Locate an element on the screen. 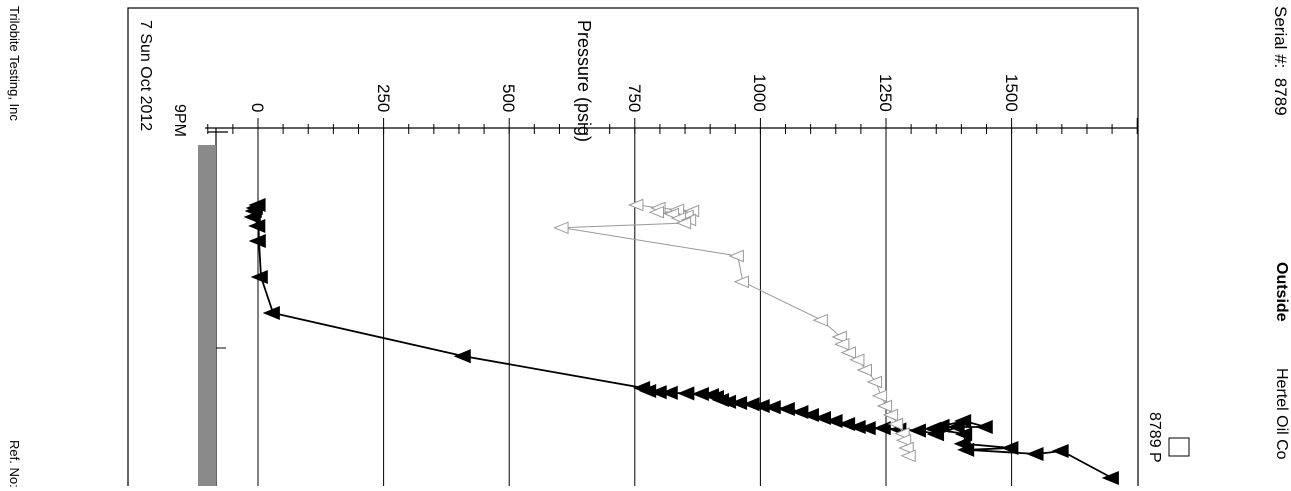 The height and width of the screenshot is (491, 1291). series-line-inside-pressure is located at coordinates (736, 330).